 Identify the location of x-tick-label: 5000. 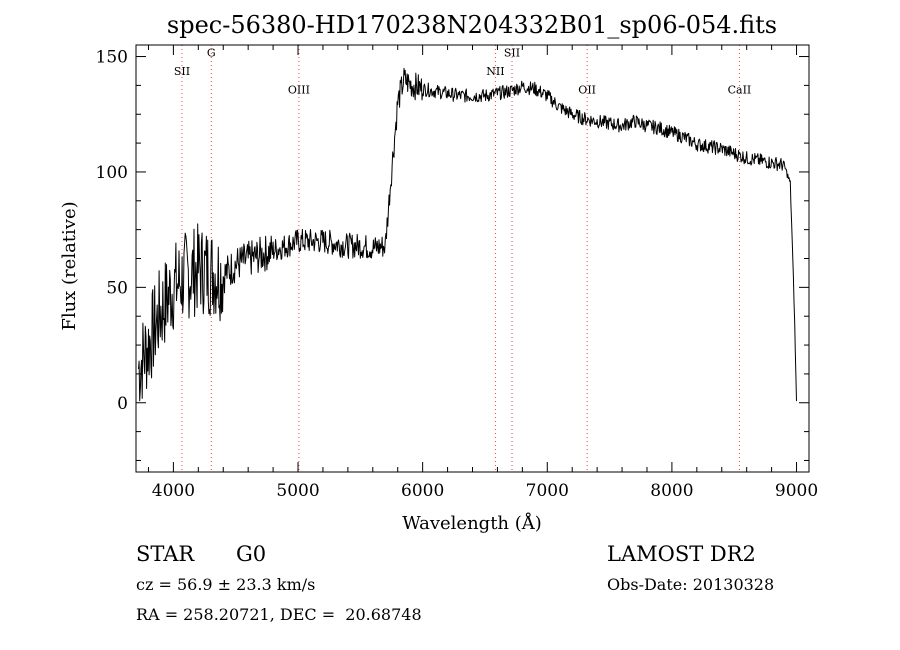
(297, 491).